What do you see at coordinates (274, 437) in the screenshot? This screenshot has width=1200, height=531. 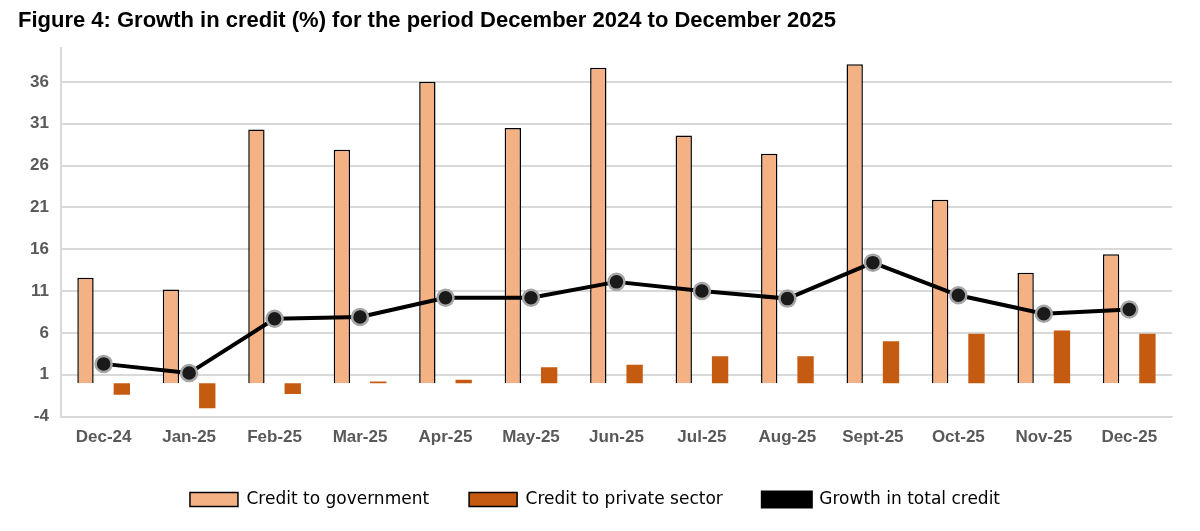 I see `x-tick-label: Feb-25` at bounding box center [274, 437].